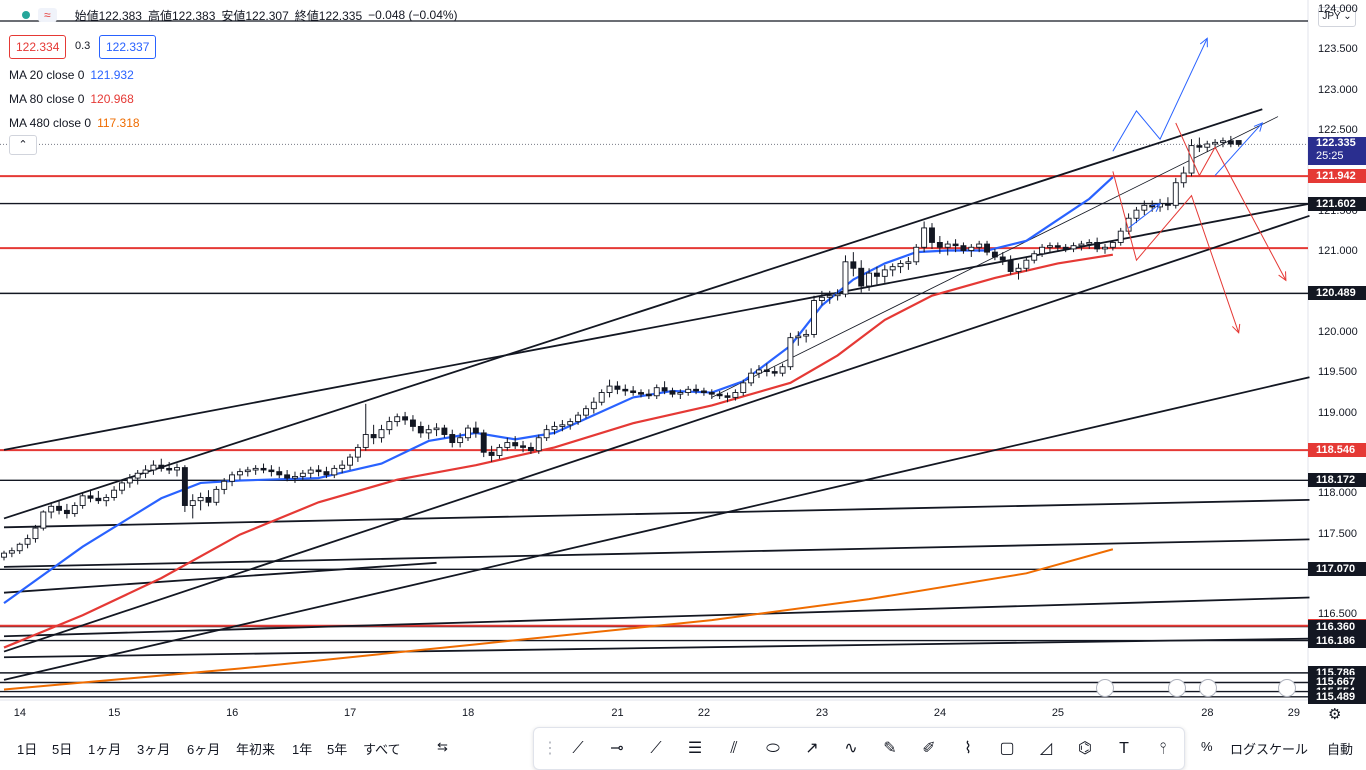 The width and height of the screenshot is (1366, 770). Describe the element at coordinates (62, 749) in the screenshot. I see `range-button: 5日` at that location.